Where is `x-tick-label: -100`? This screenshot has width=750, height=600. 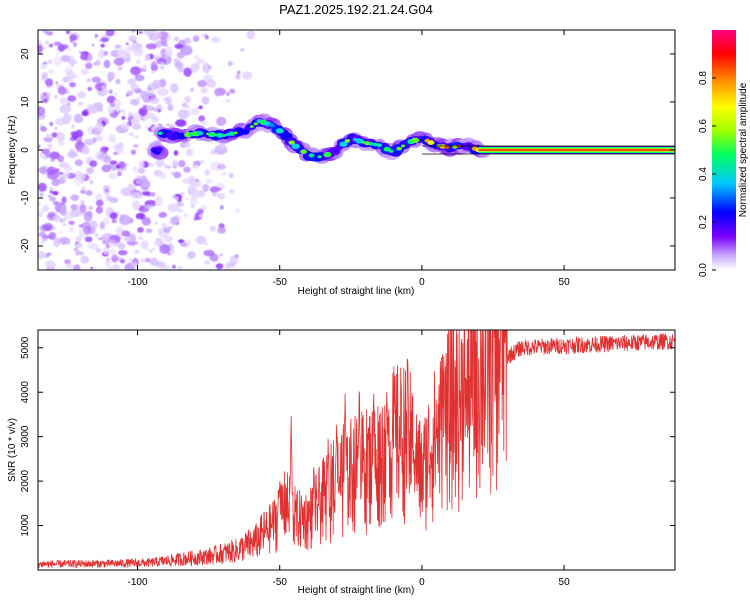 x-tick-label: -100 is located at coordinates (138, 582).